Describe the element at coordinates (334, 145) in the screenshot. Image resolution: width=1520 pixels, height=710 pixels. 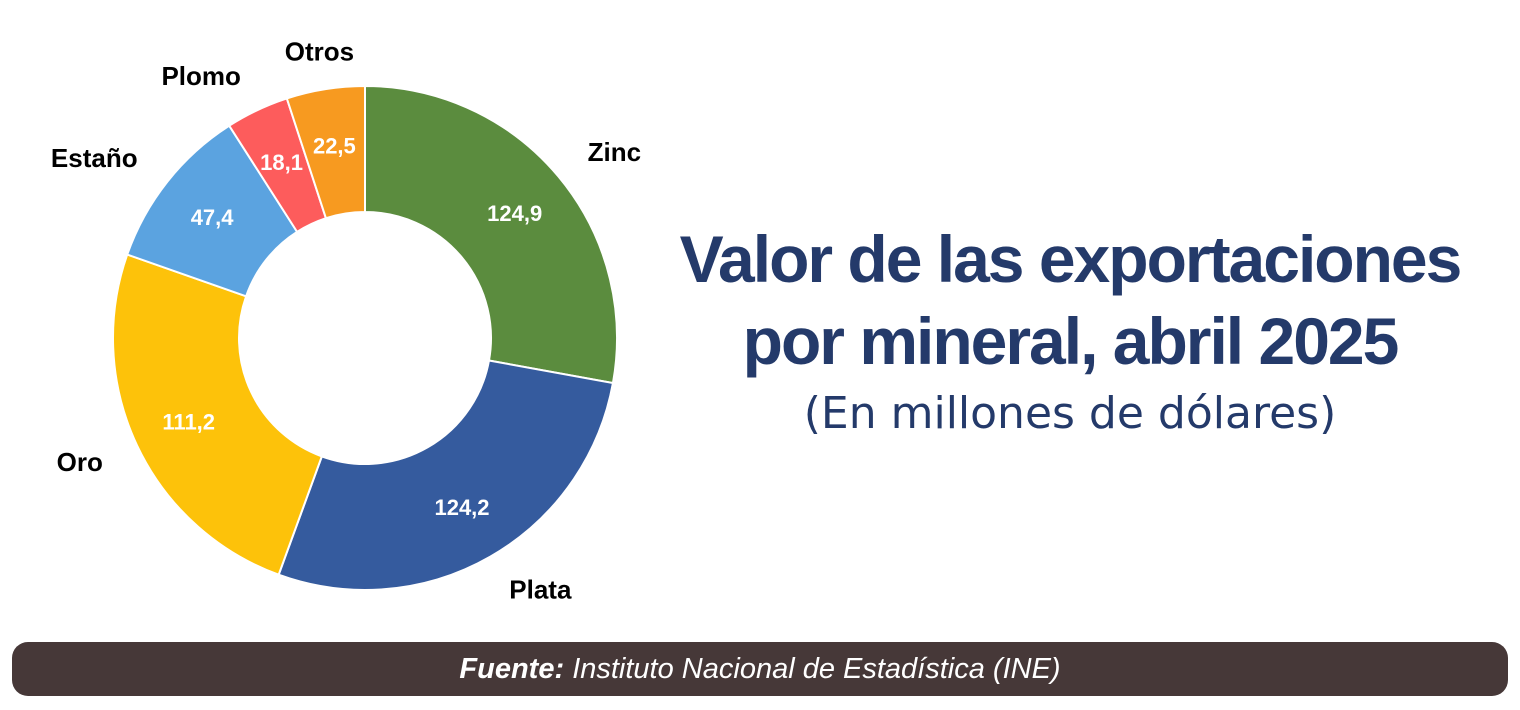
I see `value-label-otros: 22,5` at that location.